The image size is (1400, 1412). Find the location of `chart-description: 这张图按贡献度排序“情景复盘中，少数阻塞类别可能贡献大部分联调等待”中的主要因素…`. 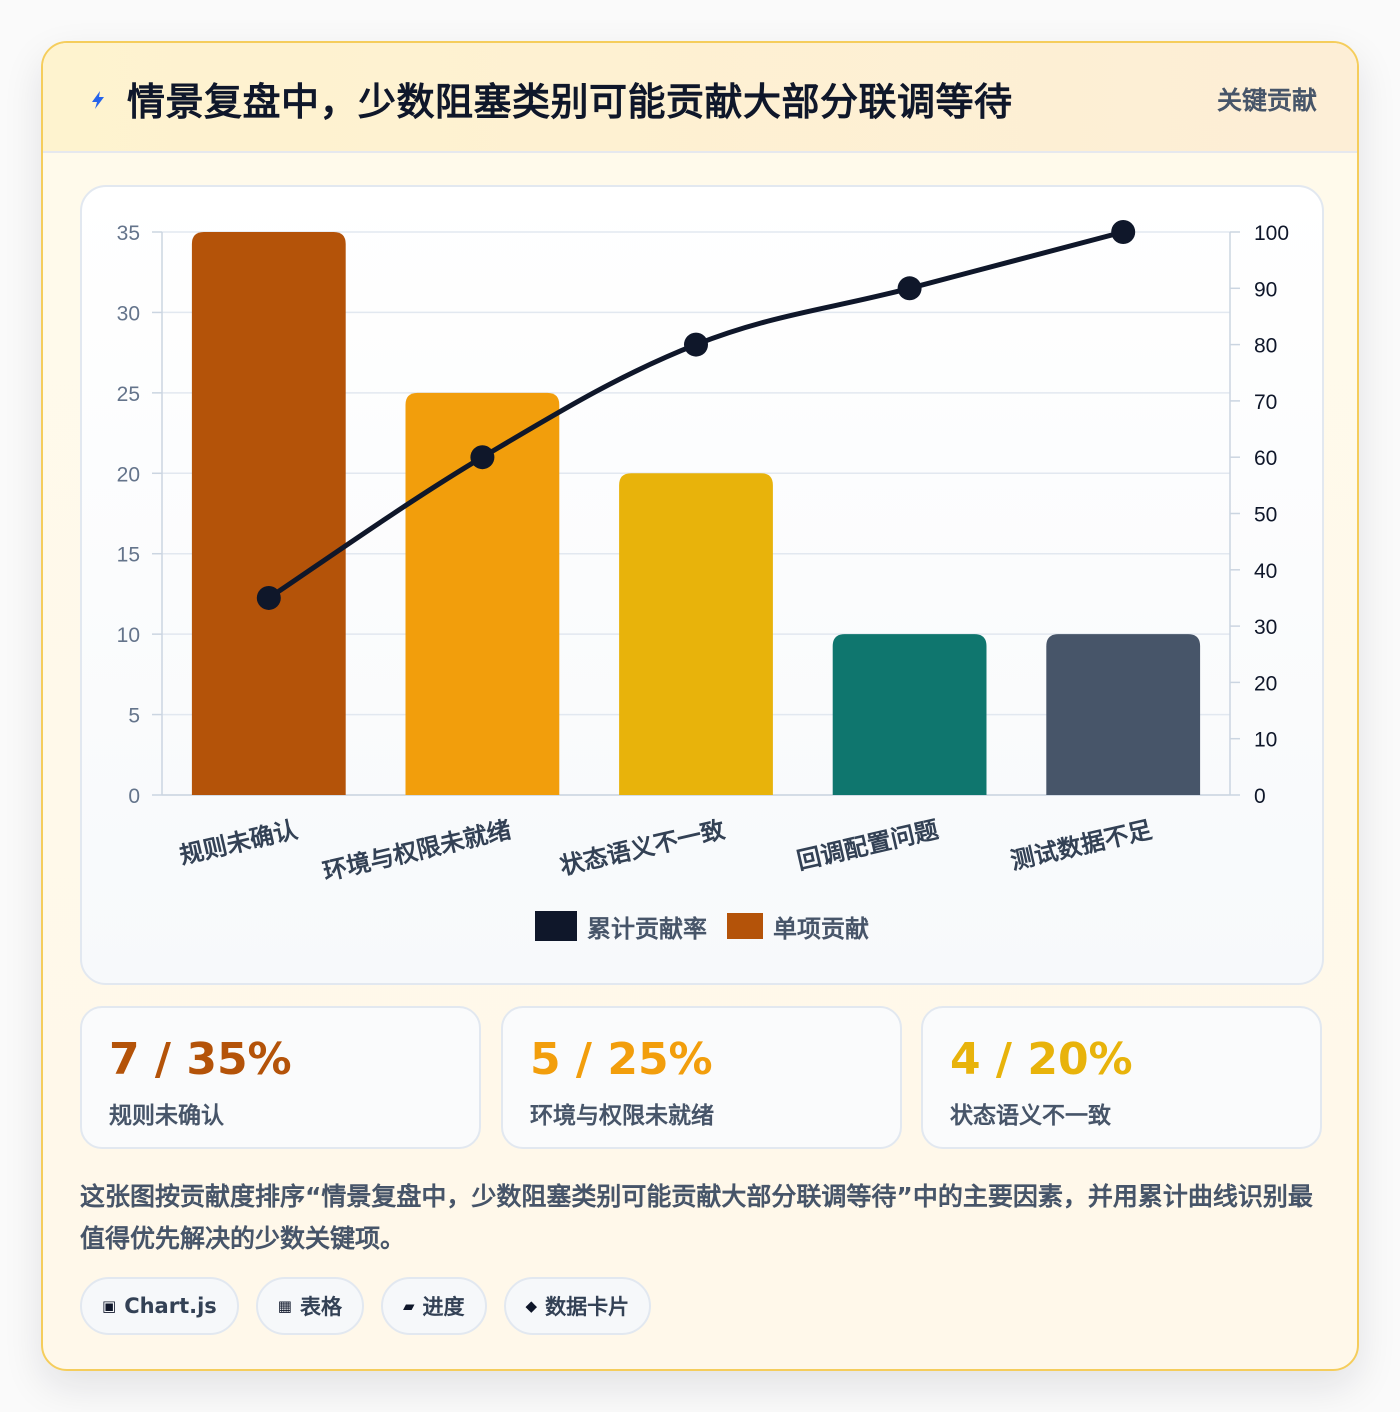

chart-description: 这张图按贡献度排序“情景复盘中，少数阻塞类别可能贡献大部分联调等待”中的主要因素… is located at coordinates (696, 1217).